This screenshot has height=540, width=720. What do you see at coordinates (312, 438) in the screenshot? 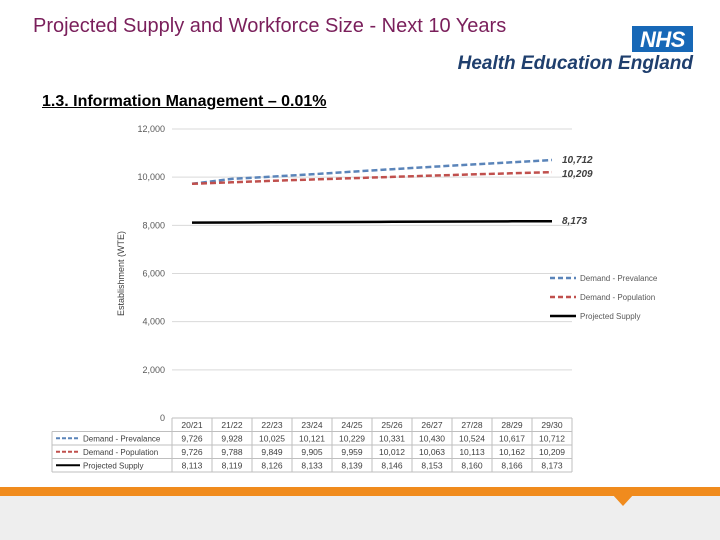
I see `table-cell: 10,121` at bounding box center [312, 438].